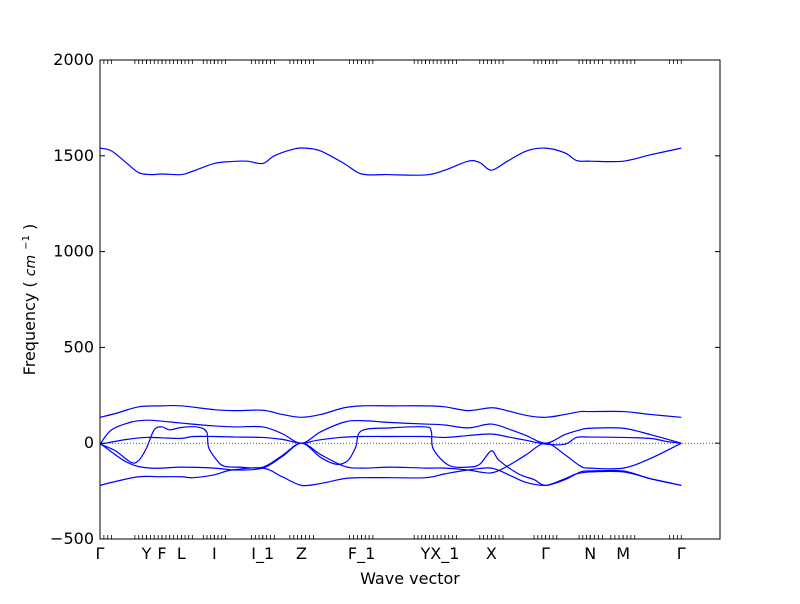  I want to click on x-tick-label: L, so click(181, 553).